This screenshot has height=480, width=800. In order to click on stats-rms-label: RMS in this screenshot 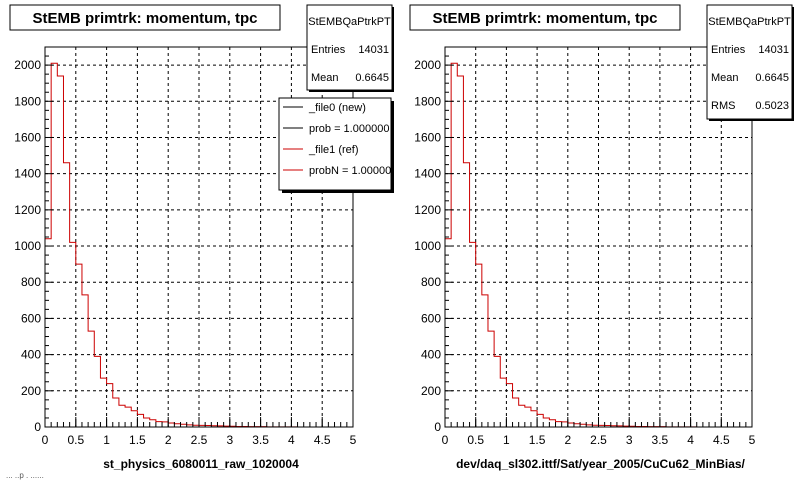, I will do `click(723, 106)`.